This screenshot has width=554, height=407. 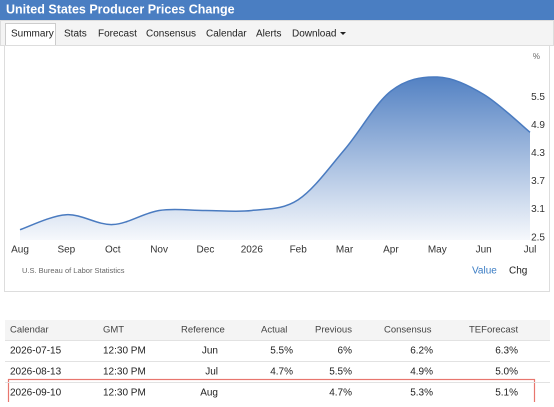 I want to click on column-header: TEForecast, so click(x=493, y=330).